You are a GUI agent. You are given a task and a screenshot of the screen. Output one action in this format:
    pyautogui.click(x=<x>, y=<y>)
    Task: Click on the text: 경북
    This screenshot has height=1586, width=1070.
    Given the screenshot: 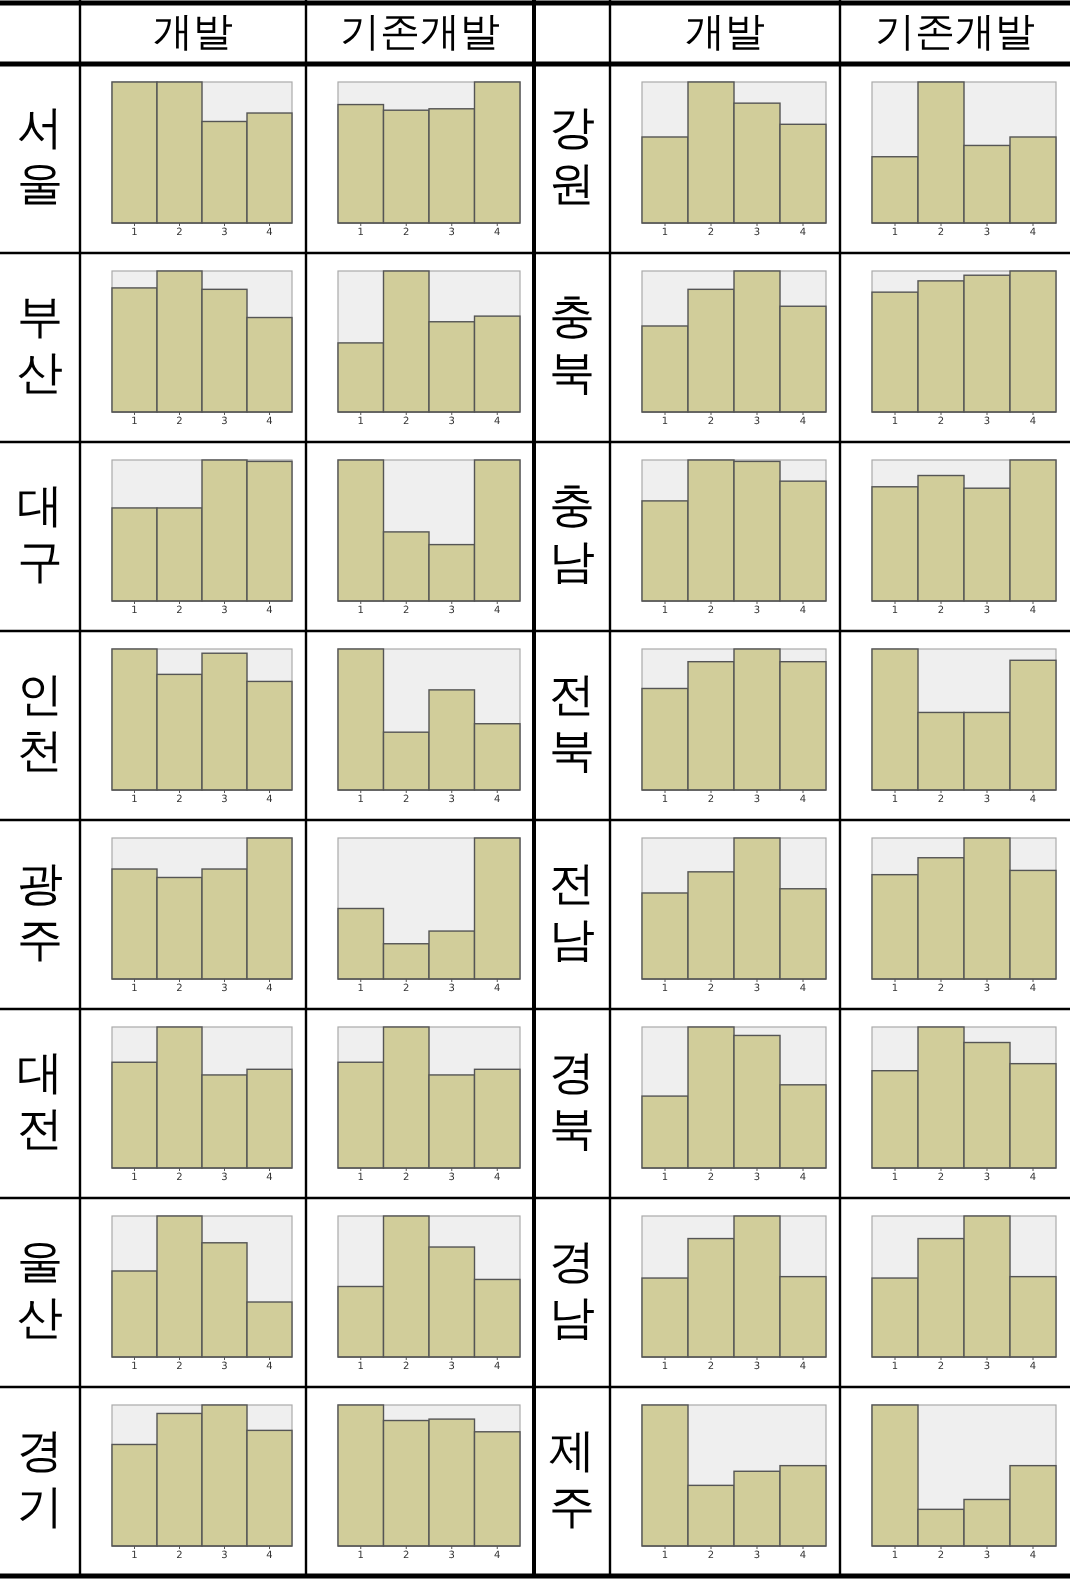 What is the action you would take?
    pyautogui.click(x=572, y=1102)
    